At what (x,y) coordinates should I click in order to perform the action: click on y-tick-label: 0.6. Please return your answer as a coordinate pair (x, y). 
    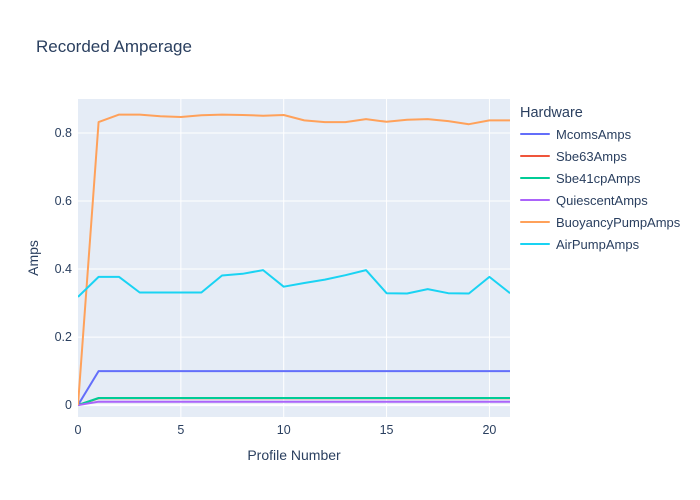
    Looking at the image, I should click on (63, 201).